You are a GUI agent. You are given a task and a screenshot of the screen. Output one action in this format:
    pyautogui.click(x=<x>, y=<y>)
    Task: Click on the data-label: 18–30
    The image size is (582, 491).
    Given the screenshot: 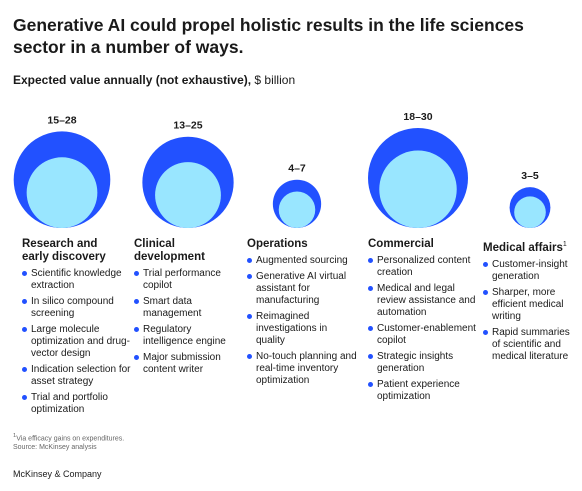 What is the action you would take?
    pyautogui.click(x=417, y=117)
    